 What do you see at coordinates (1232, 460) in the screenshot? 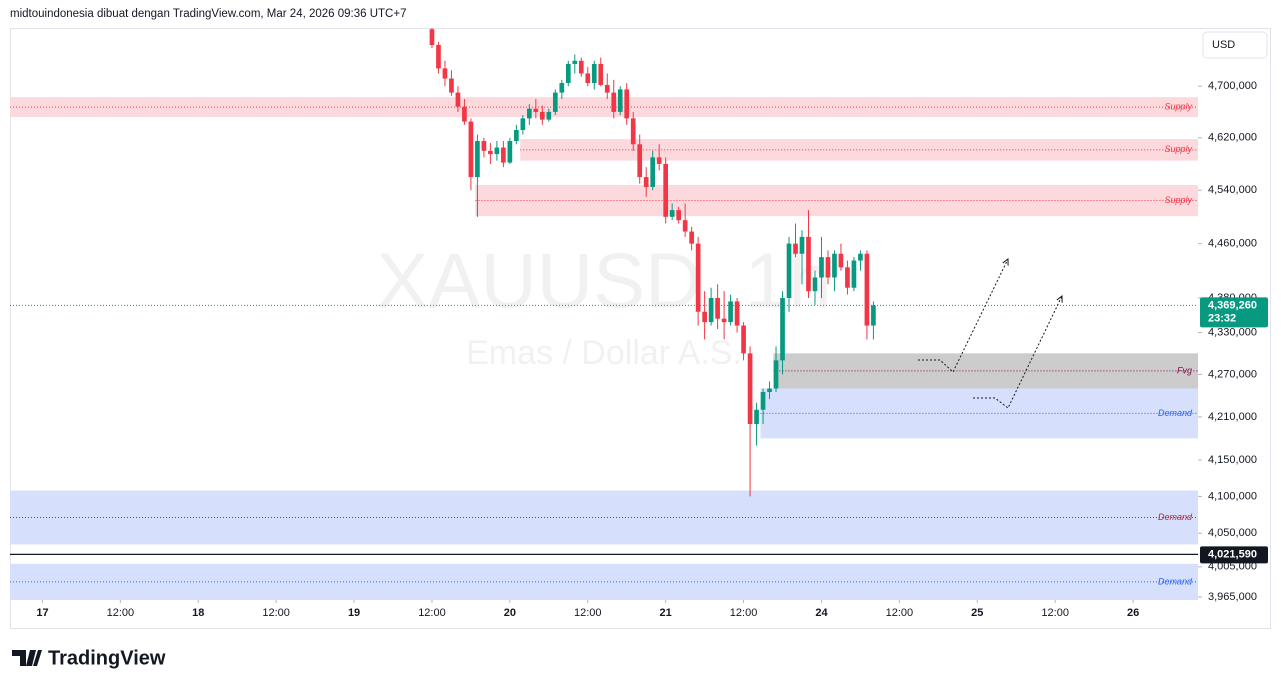
I see `y-tick-label: 4,150,000` at bounding box center [1232, 460].